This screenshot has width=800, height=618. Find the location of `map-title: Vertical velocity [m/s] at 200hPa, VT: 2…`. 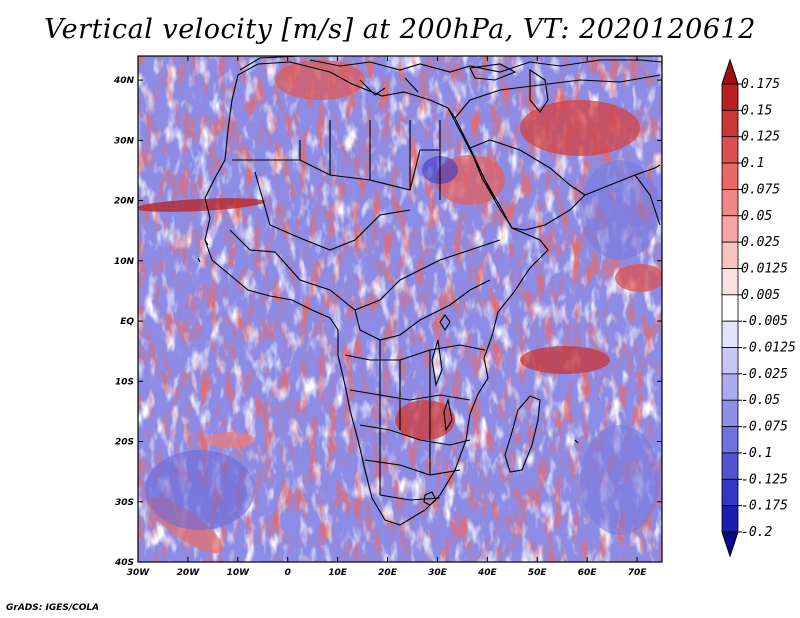

map-title: Vertical velocity [m/s] at 200hPa, VT: 2… is located at coordinates (400, 29).